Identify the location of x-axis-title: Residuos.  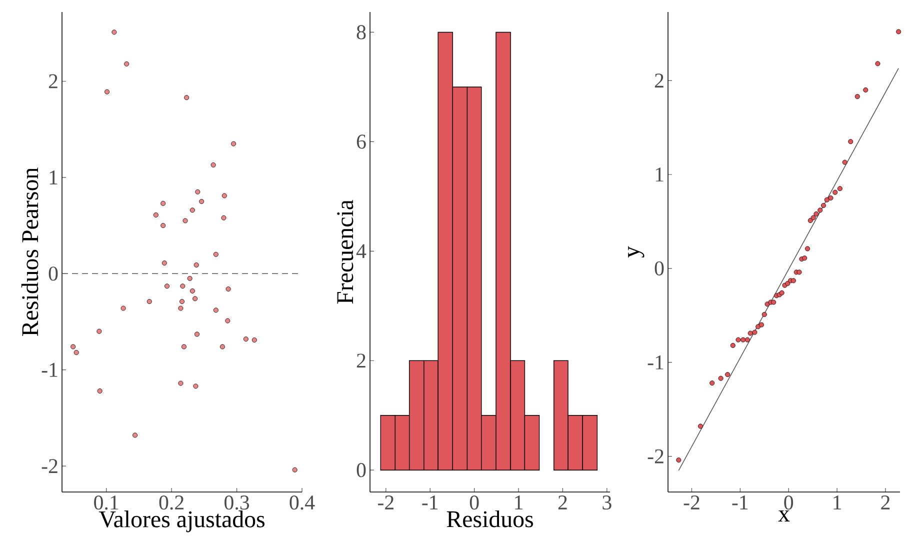
(489, 519).